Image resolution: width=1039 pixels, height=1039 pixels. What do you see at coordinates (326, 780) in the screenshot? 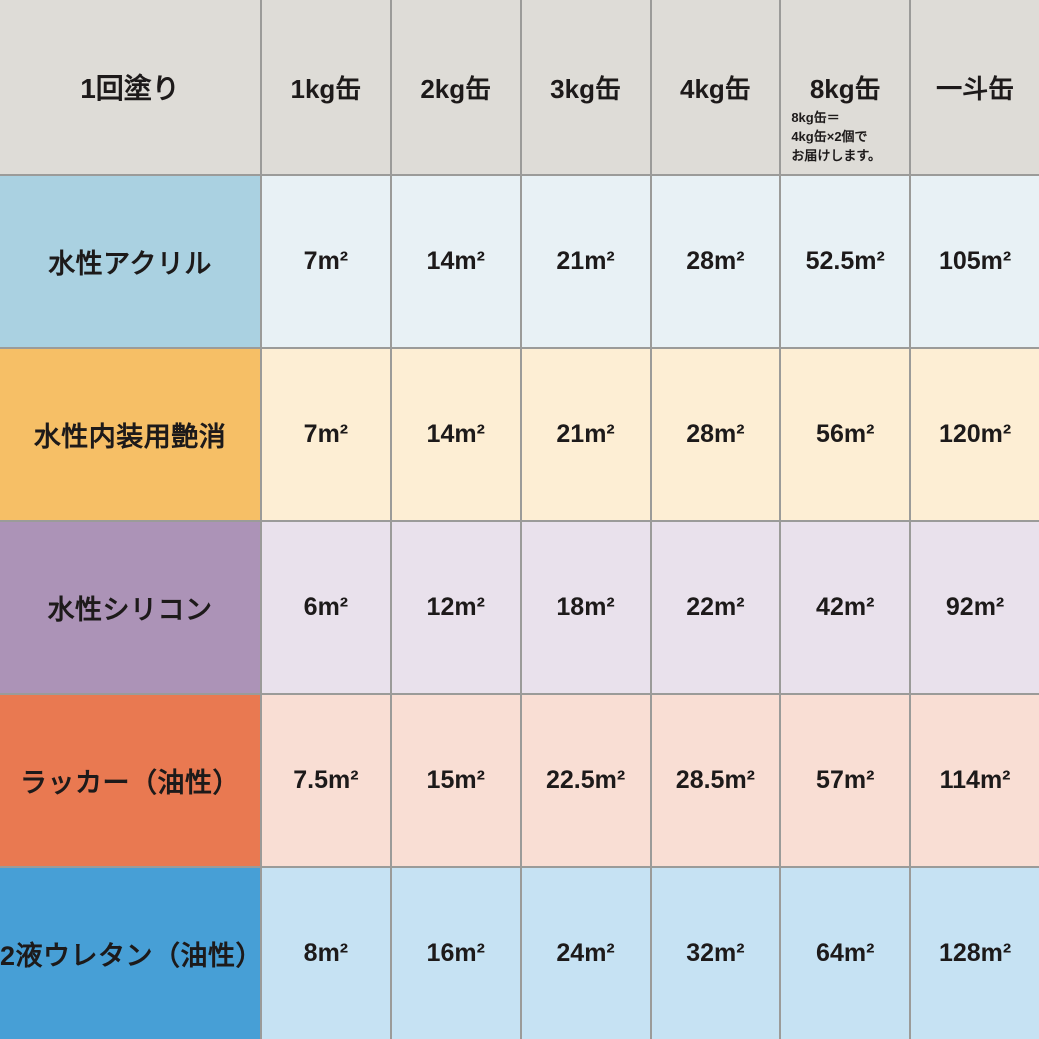
I see `value-cell: 7.5m²` at bounding box center [326, 780].